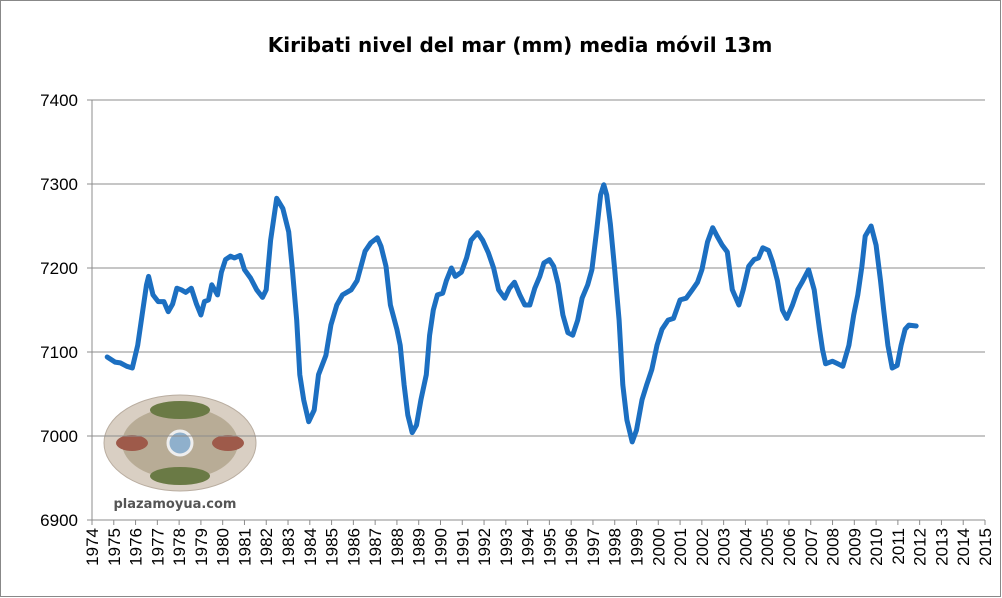 Image resolution: width=1002 pixels, height=598 pixels. What do you see at coordinates (833, 547) in the screenshot?
I see `x-tick-label: 2008` at bounding box center [833, 547].